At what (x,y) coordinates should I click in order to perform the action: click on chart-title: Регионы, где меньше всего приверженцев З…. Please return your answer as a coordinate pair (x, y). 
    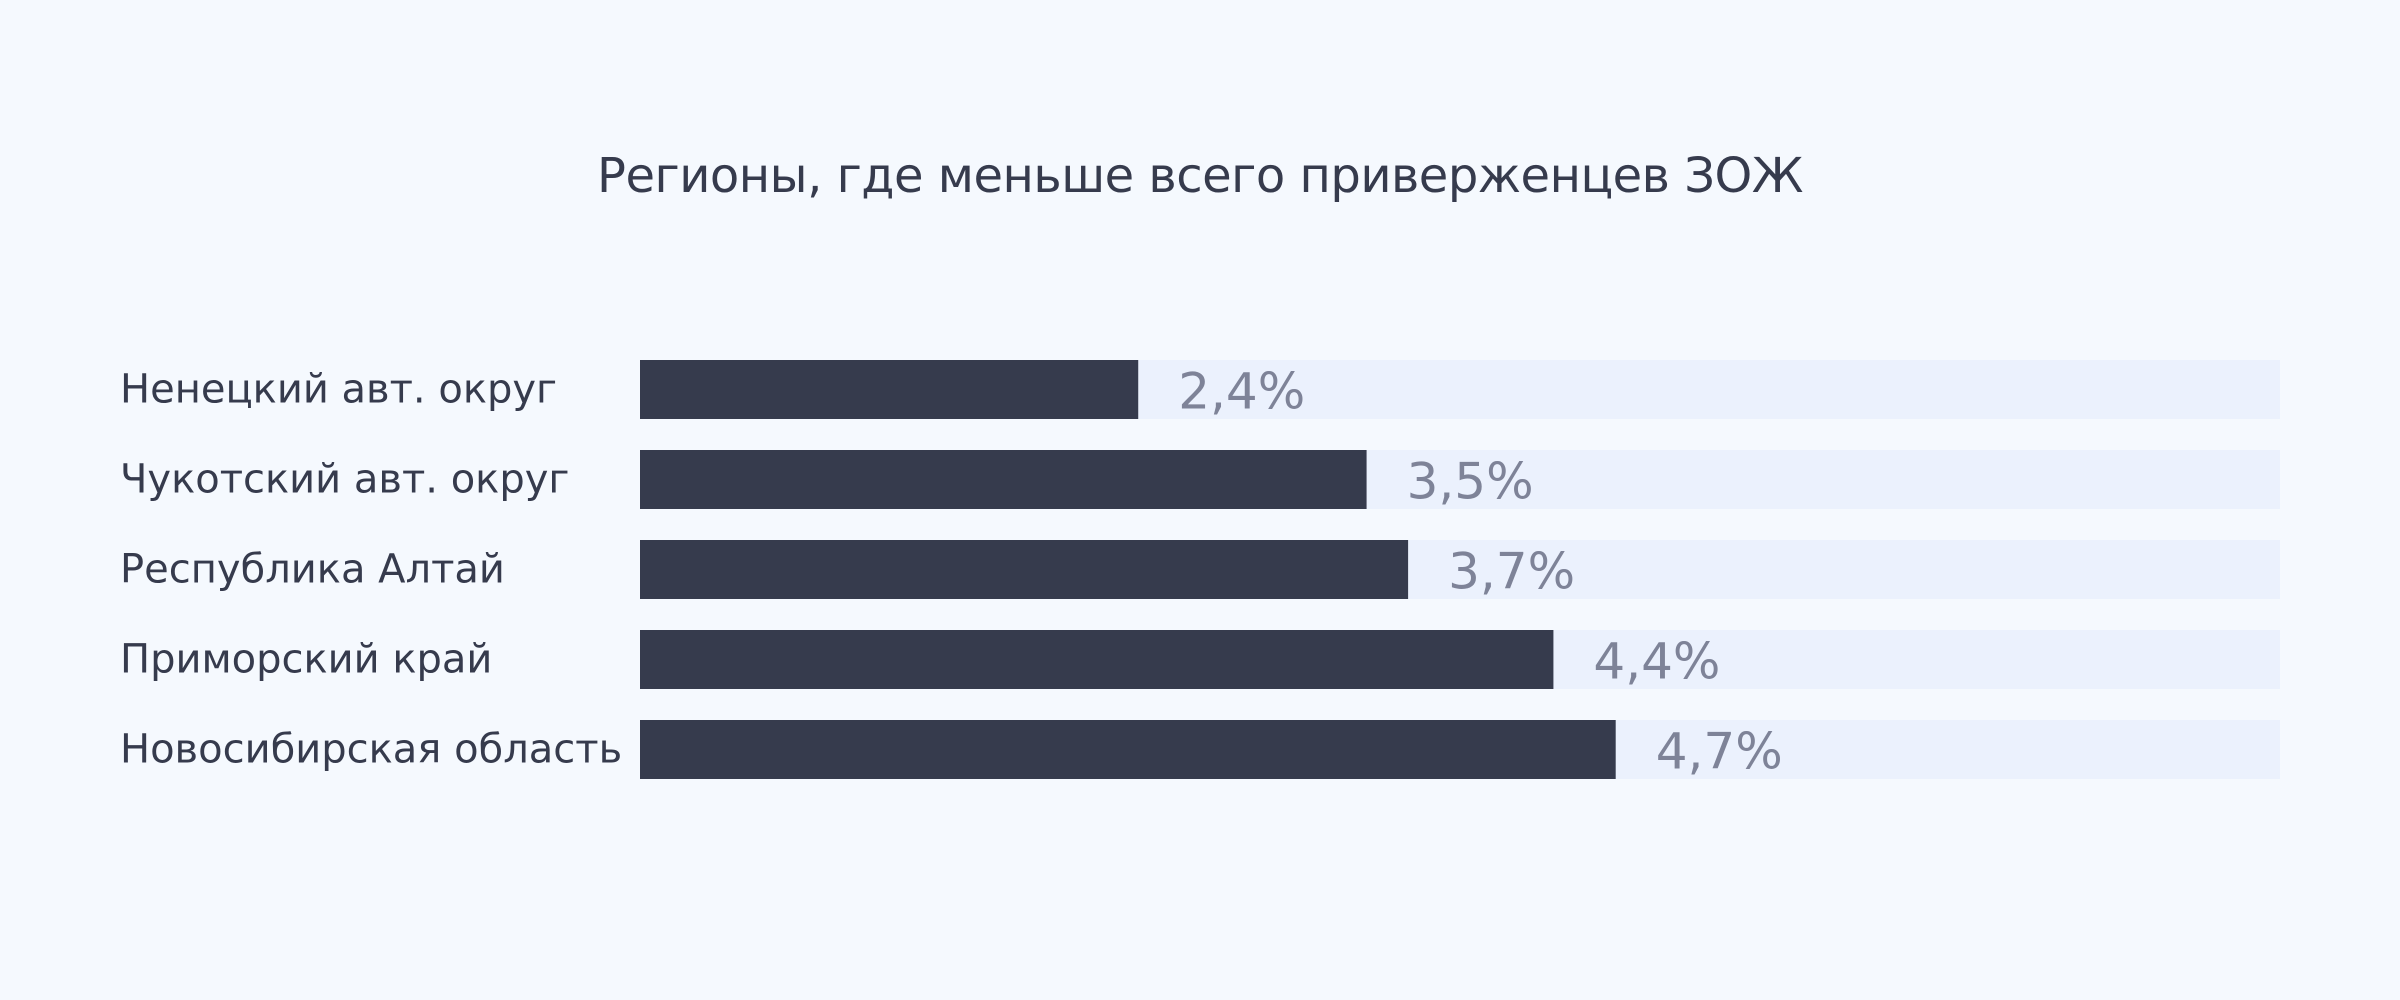
    Looking at the image, I should click on (1200, 176).